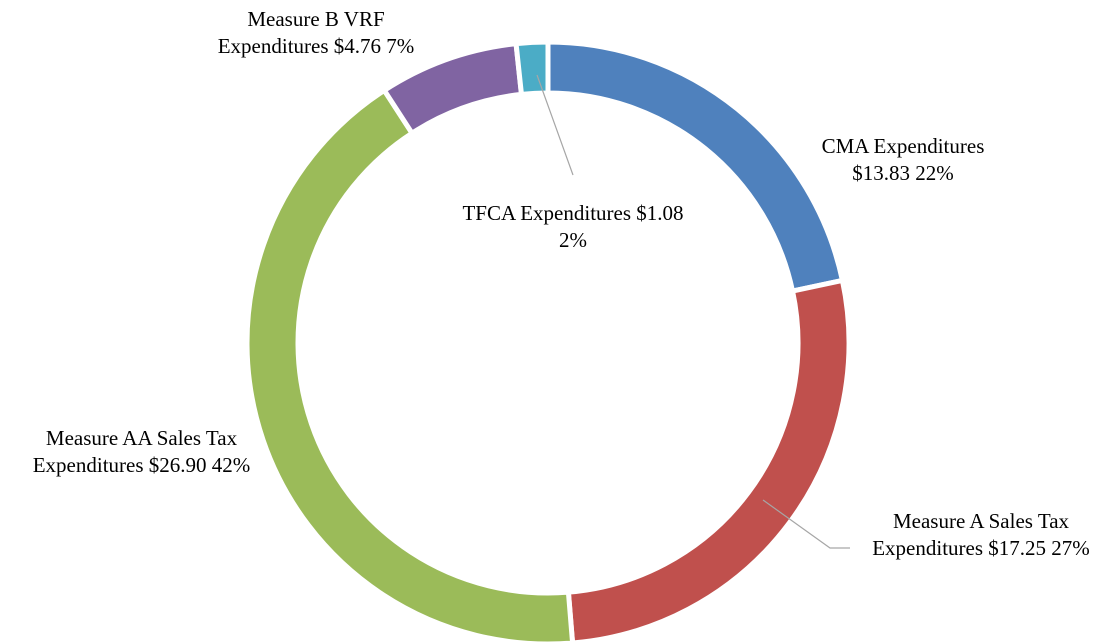  What do you see at coordinates (660, 213) in the screenshot?
I see `label-value: $1.08` at bounding box center [660, 213].